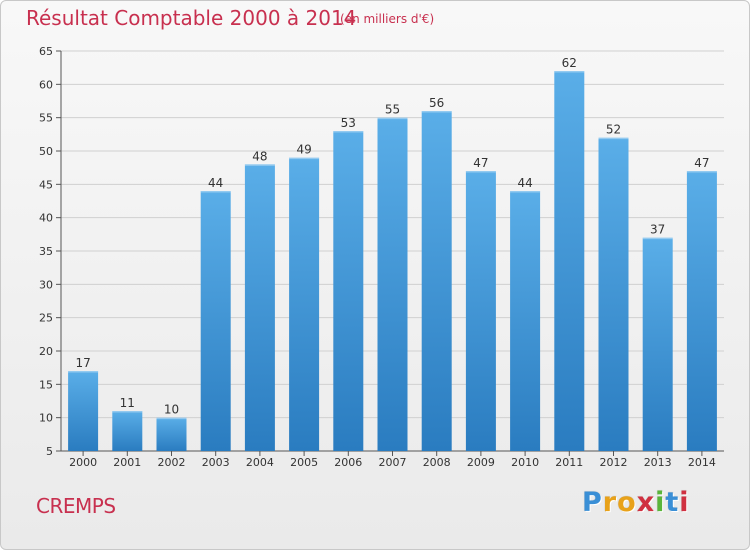  What do you see at coordinates (610, 502) in the screenshot?
I see `logo-letter: r` at bounding box center [610, 502].